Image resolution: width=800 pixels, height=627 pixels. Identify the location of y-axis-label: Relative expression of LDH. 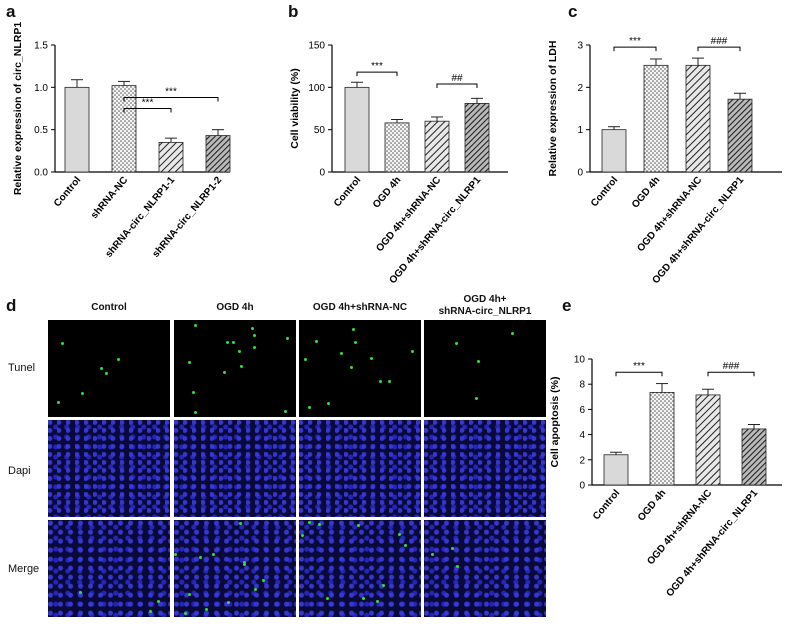
(553, 109).